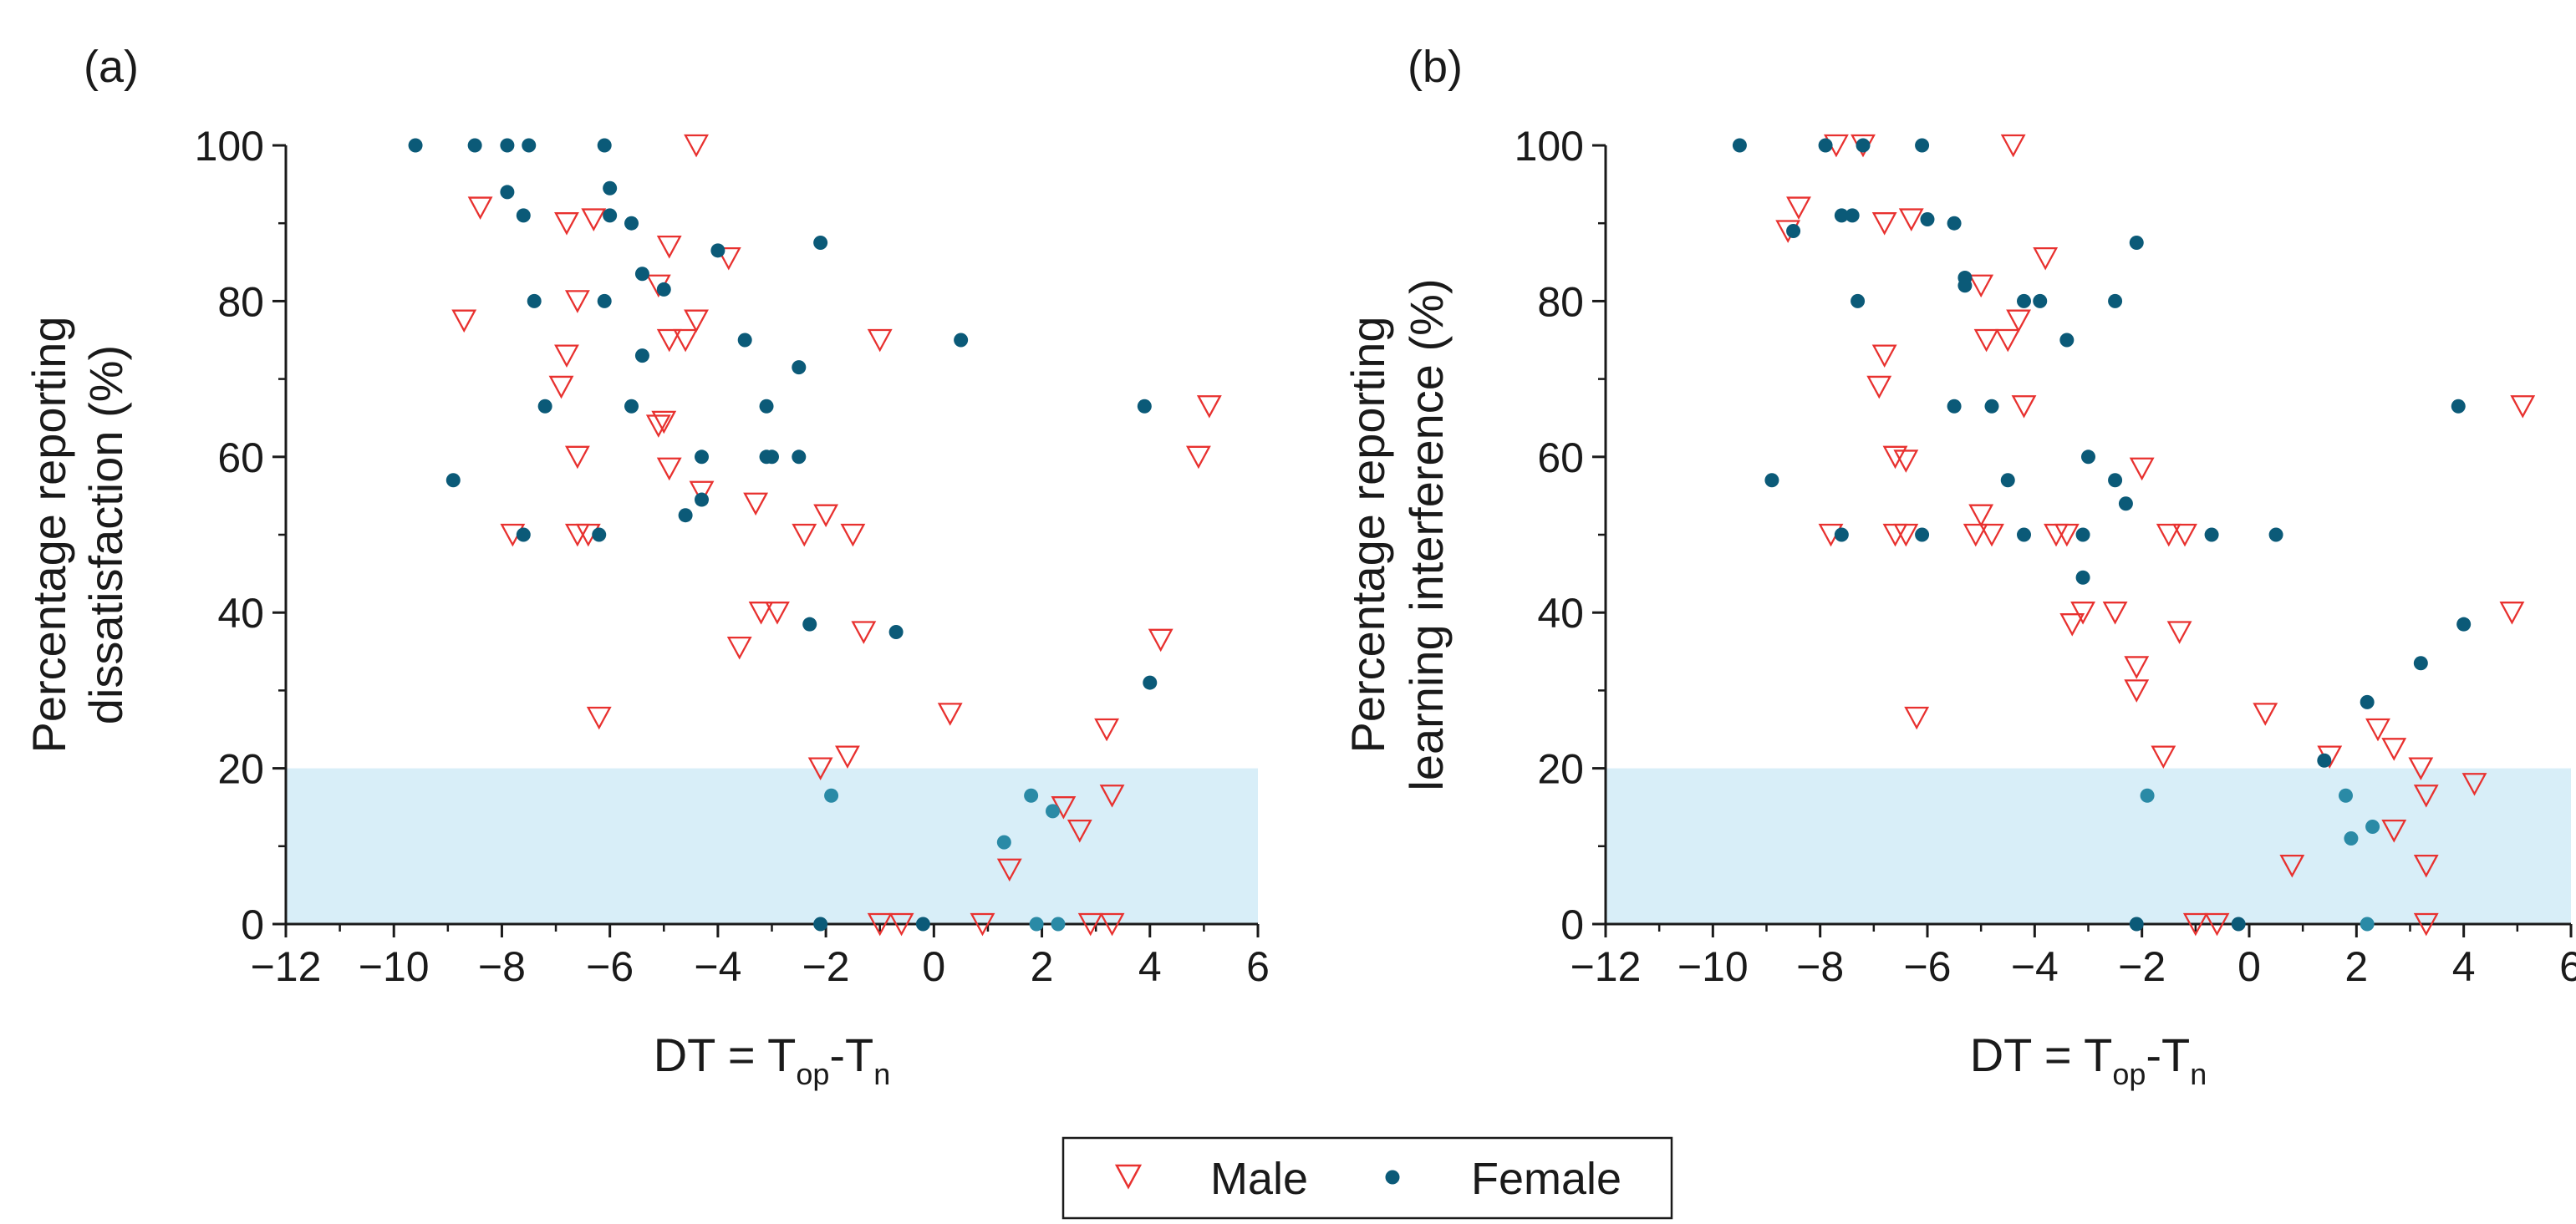  What do you see at coordinates (49, 534) in the screenshot?
I see `y-axis-label-line1: Percentage reporting` at bounding box center [49, 534].